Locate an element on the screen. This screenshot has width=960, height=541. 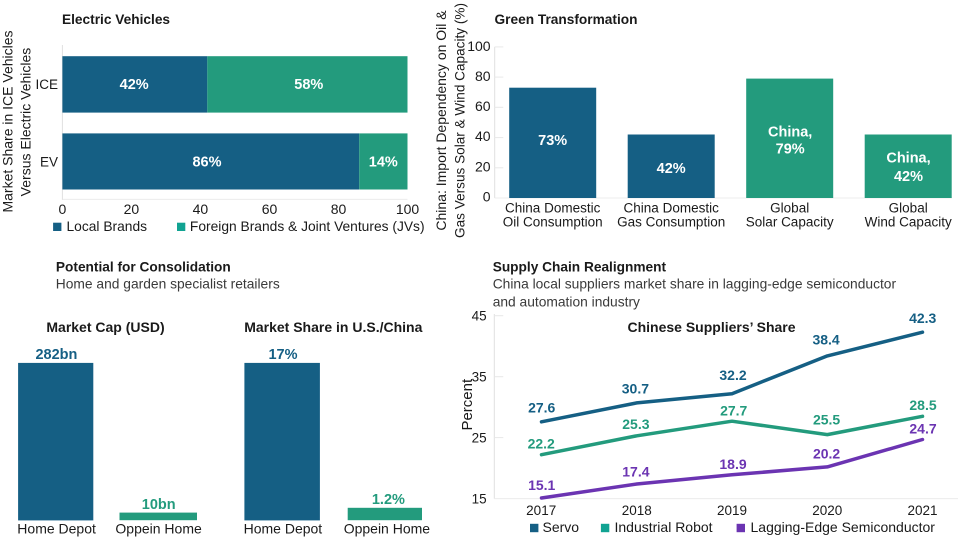
svg-text: 22.2 is located at coordinates (541, 443).